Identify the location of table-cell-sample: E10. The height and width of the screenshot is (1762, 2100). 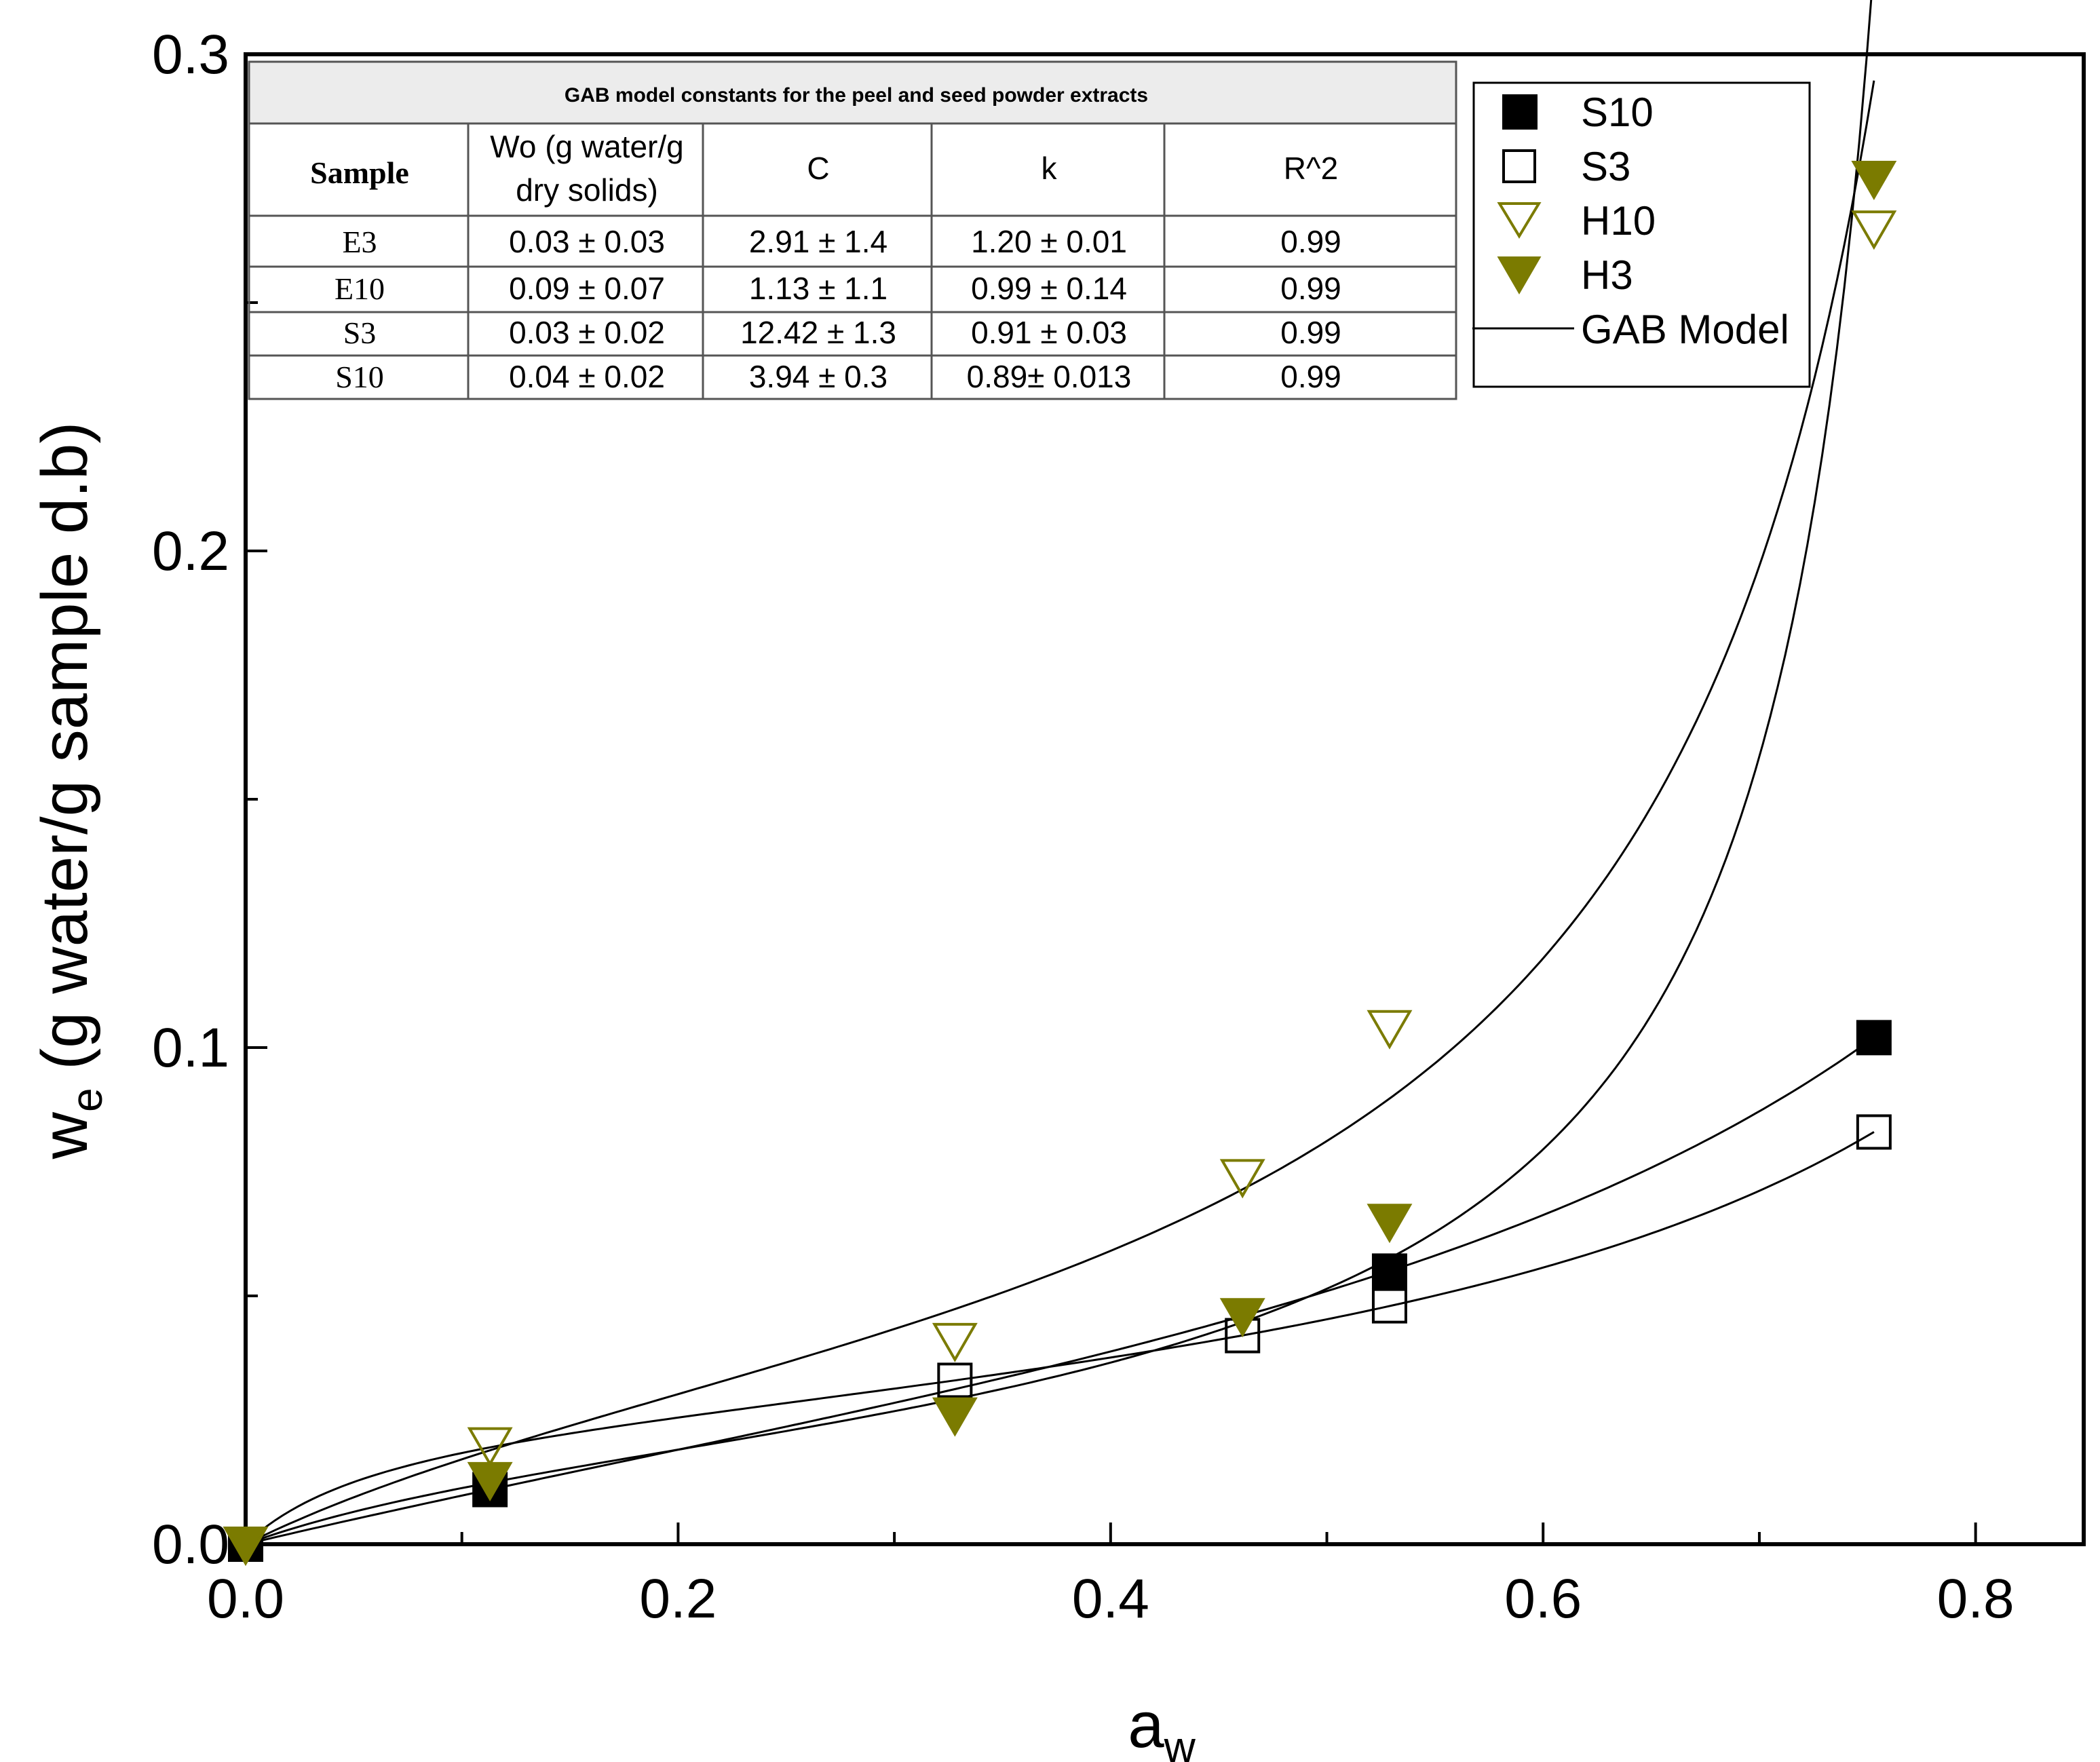
(360, 288).